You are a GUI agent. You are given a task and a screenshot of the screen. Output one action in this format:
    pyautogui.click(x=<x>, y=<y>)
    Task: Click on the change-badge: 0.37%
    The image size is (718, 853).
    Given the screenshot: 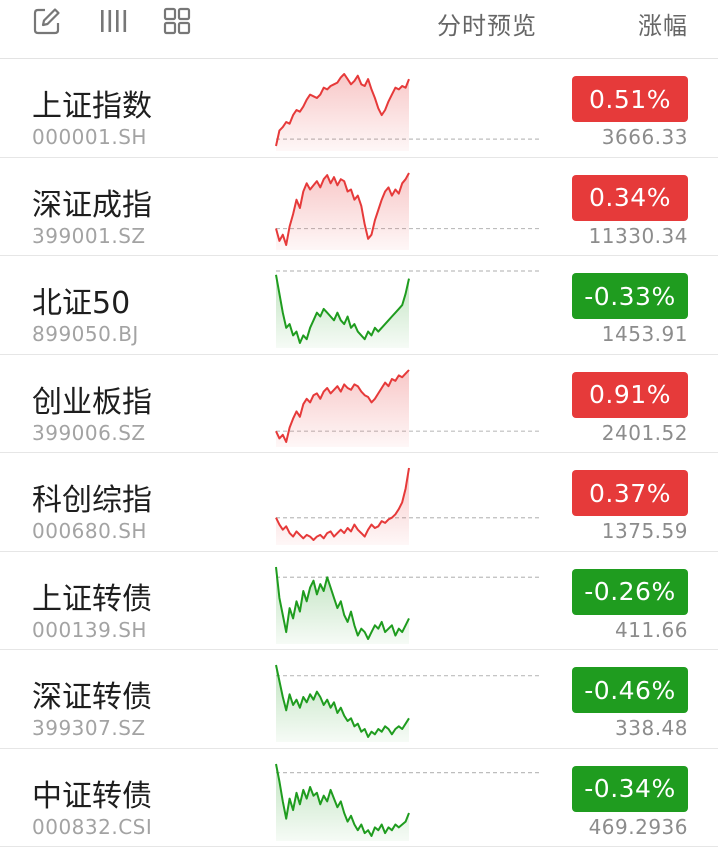 What is the action you would take?
    pyautogui.click(x=630, y=493)
    